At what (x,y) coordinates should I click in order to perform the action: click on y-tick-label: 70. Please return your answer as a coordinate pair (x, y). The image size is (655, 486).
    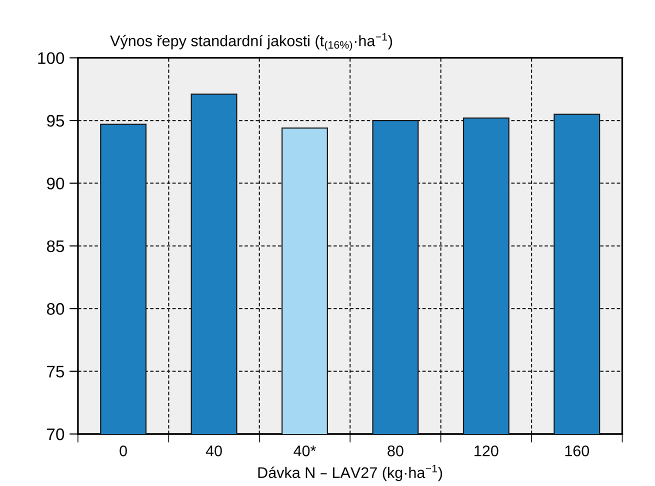
    Looking at the image, I should click on (55, 434).